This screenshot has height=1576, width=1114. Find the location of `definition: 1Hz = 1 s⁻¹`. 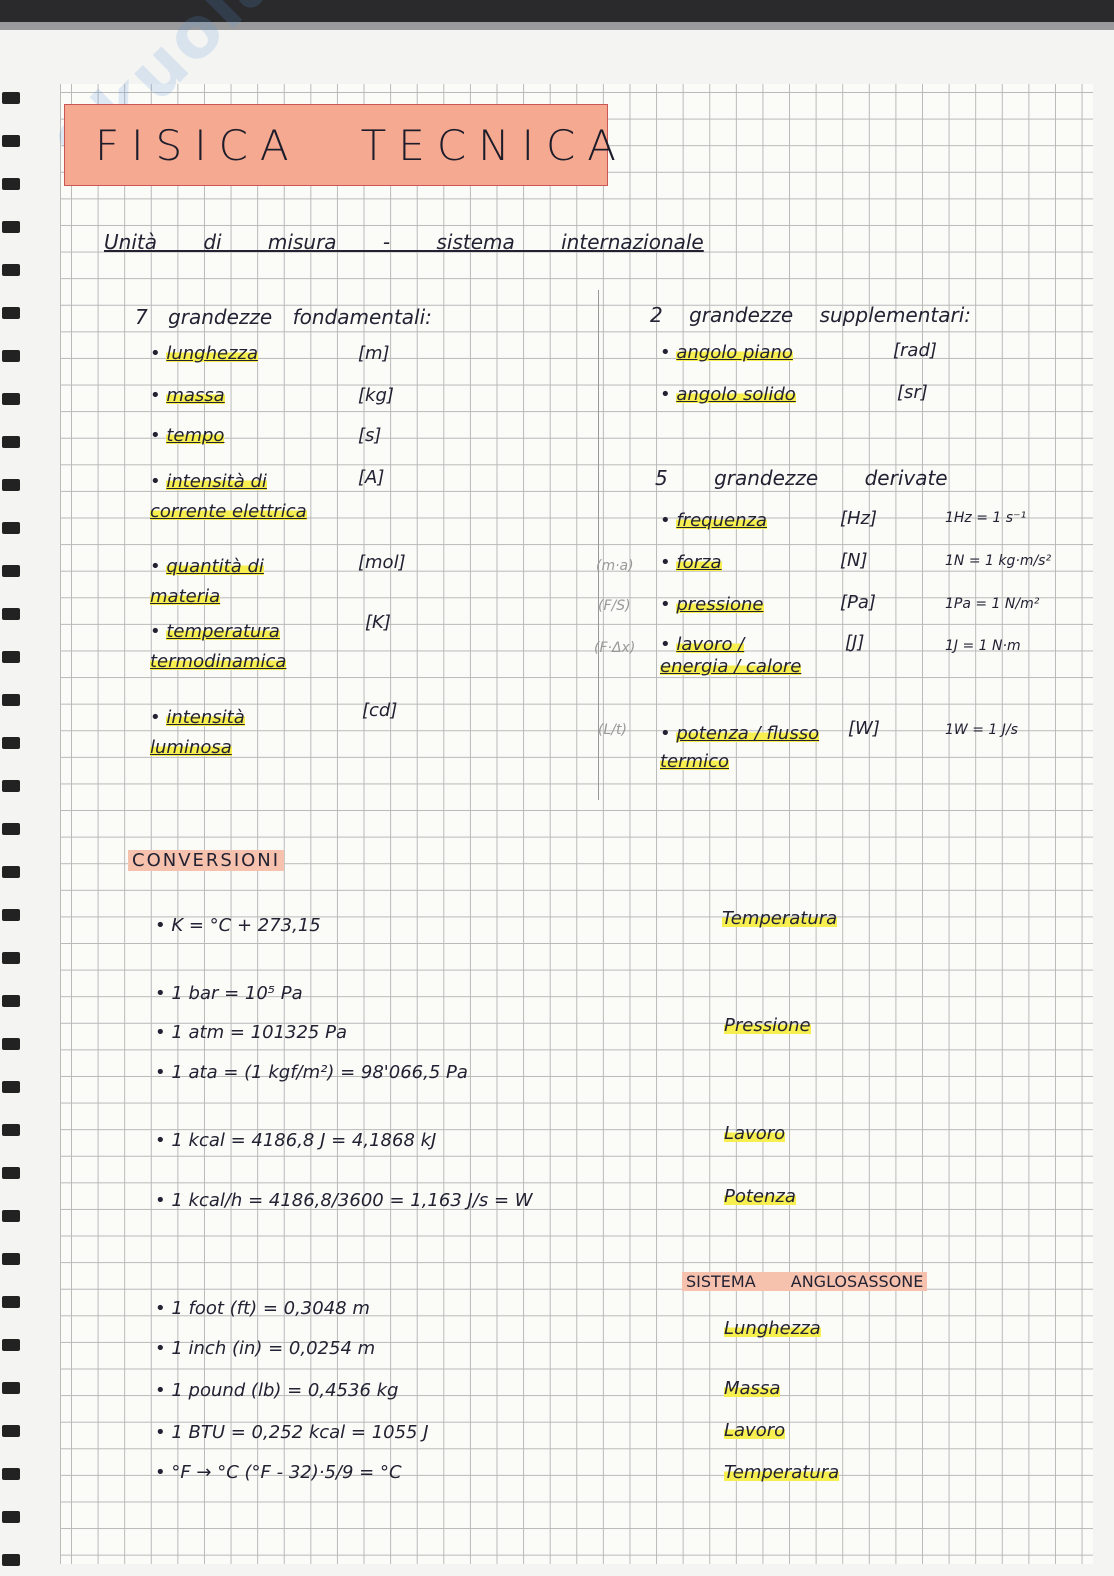

definition: 1Hz = 1 s⁻¹ is located at coordinates (986, 518).